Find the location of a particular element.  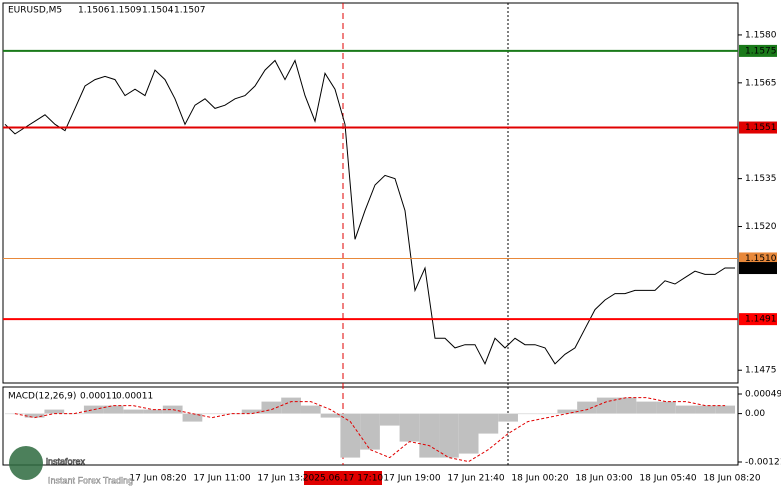

watermark: instaforex Instant Forex Trading is located at coordinates (71, 466).